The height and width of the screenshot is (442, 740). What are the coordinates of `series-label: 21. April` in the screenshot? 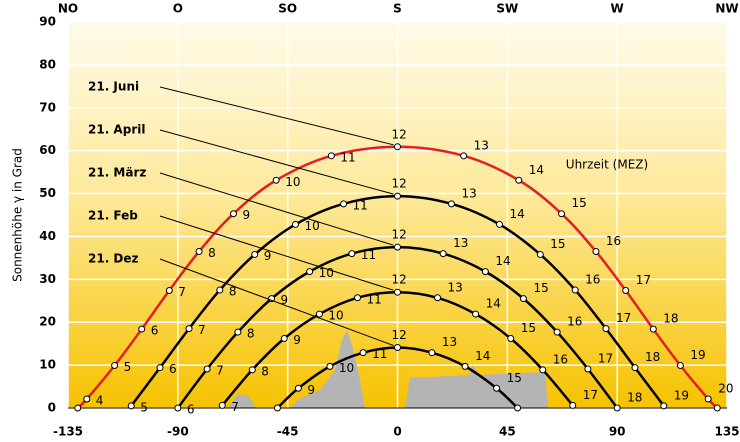 It's located at (116, 130).